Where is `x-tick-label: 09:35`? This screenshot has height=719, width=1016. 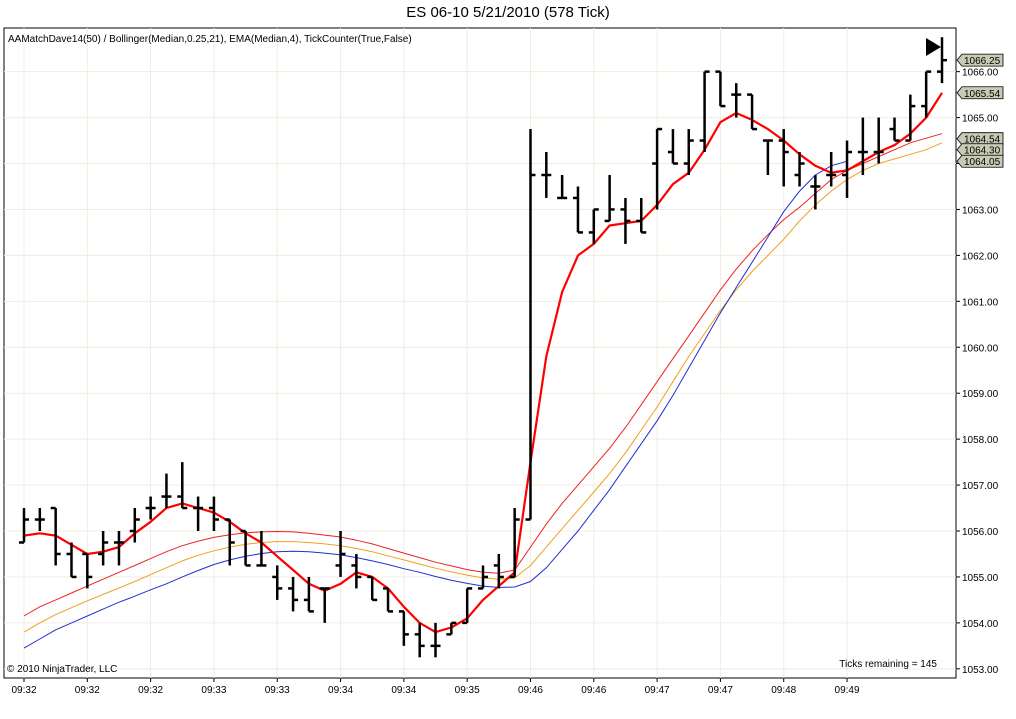 x-tick-label: 09:35 is located at coordinates (467, 690).